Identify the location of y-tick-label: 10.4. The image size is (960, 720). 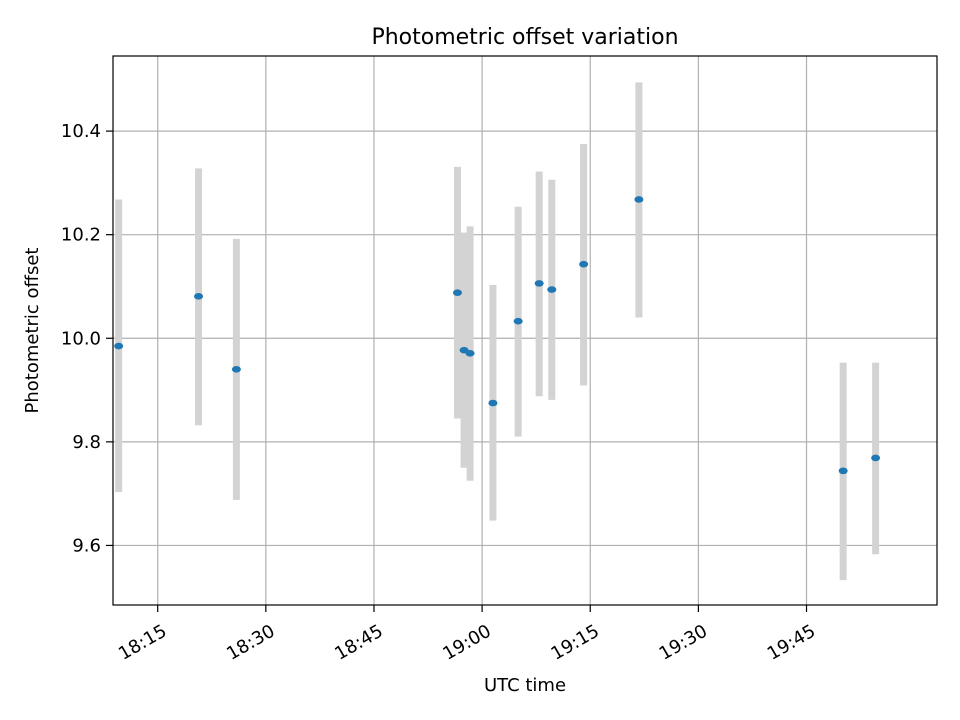
(81, 131).